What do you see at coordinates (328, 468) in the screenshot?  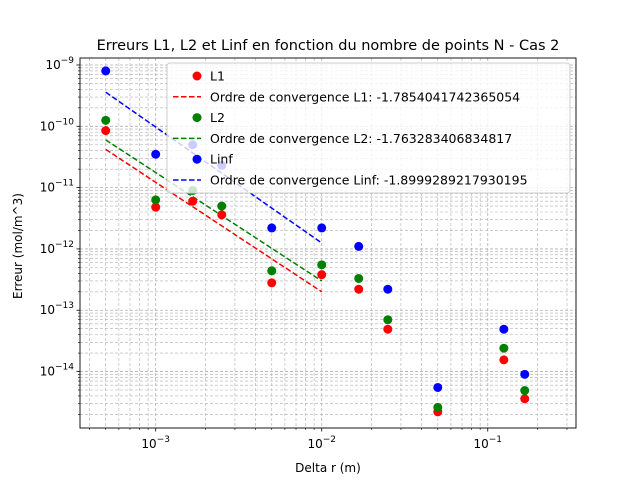 I see `x-axis-label: Delta r (m)` at bounding box center [328, 468].